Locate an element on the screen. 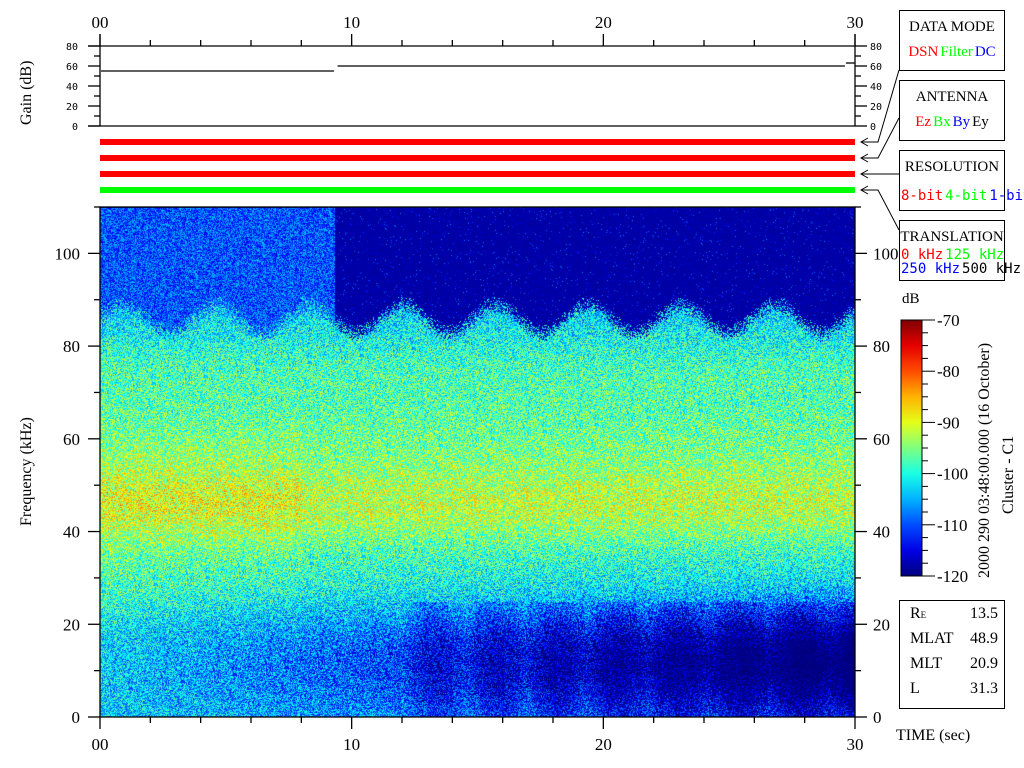 This screenshot has height=768, width=1024. ephemeris-label: MLT is located at coordinates (926, 663).